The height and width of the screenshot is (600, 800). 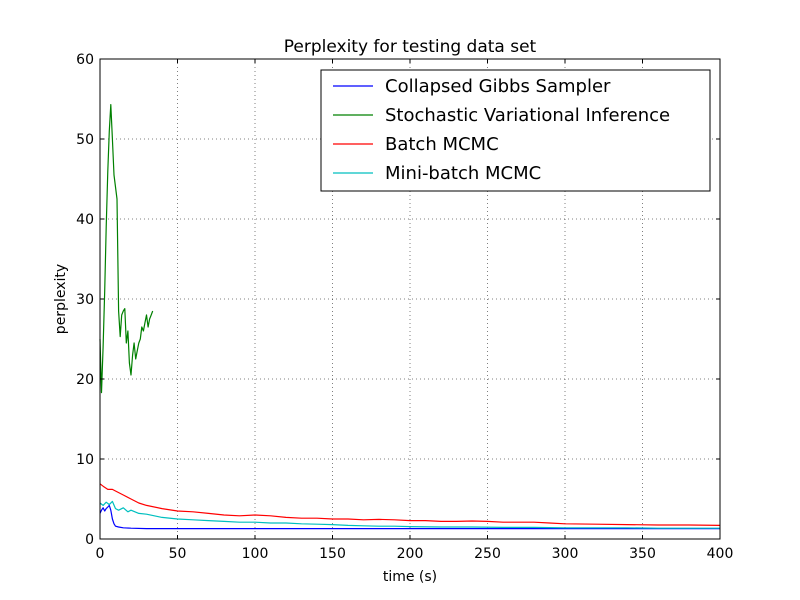 I want to click on y-axis-label: perplexity, so click(x=61, y=299).